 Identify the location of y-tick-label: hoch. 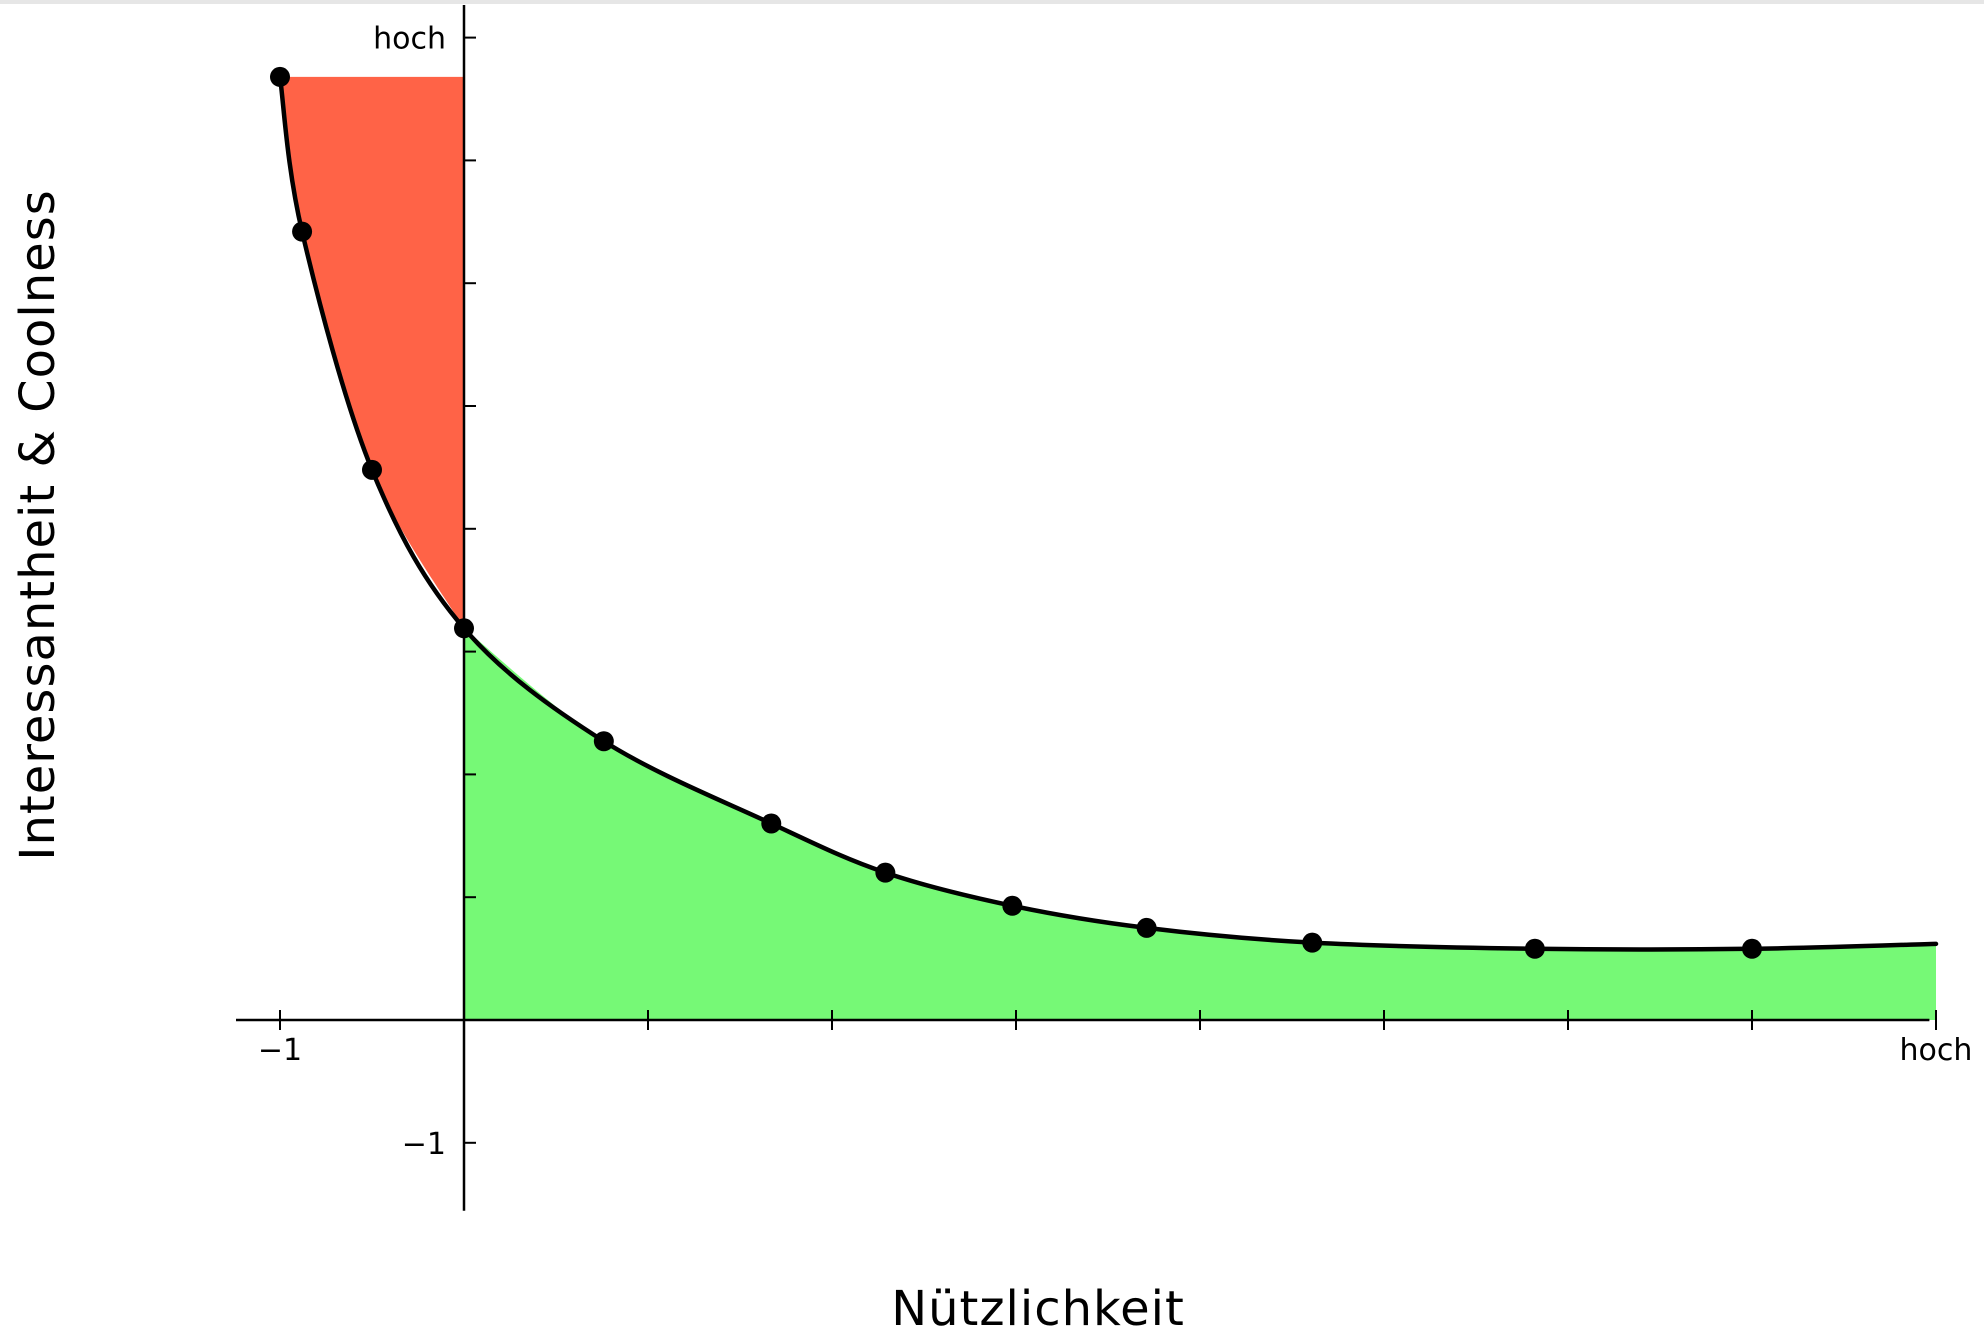
(409, 39).